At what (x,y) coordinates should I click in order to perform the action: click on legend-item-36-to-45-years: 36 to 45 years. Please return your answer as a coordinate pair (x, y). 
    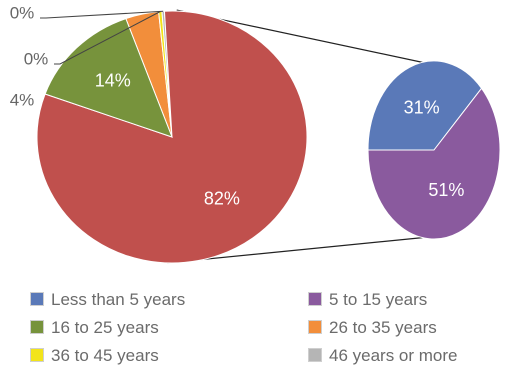
    Looking at the image, I should click on (94, 356).